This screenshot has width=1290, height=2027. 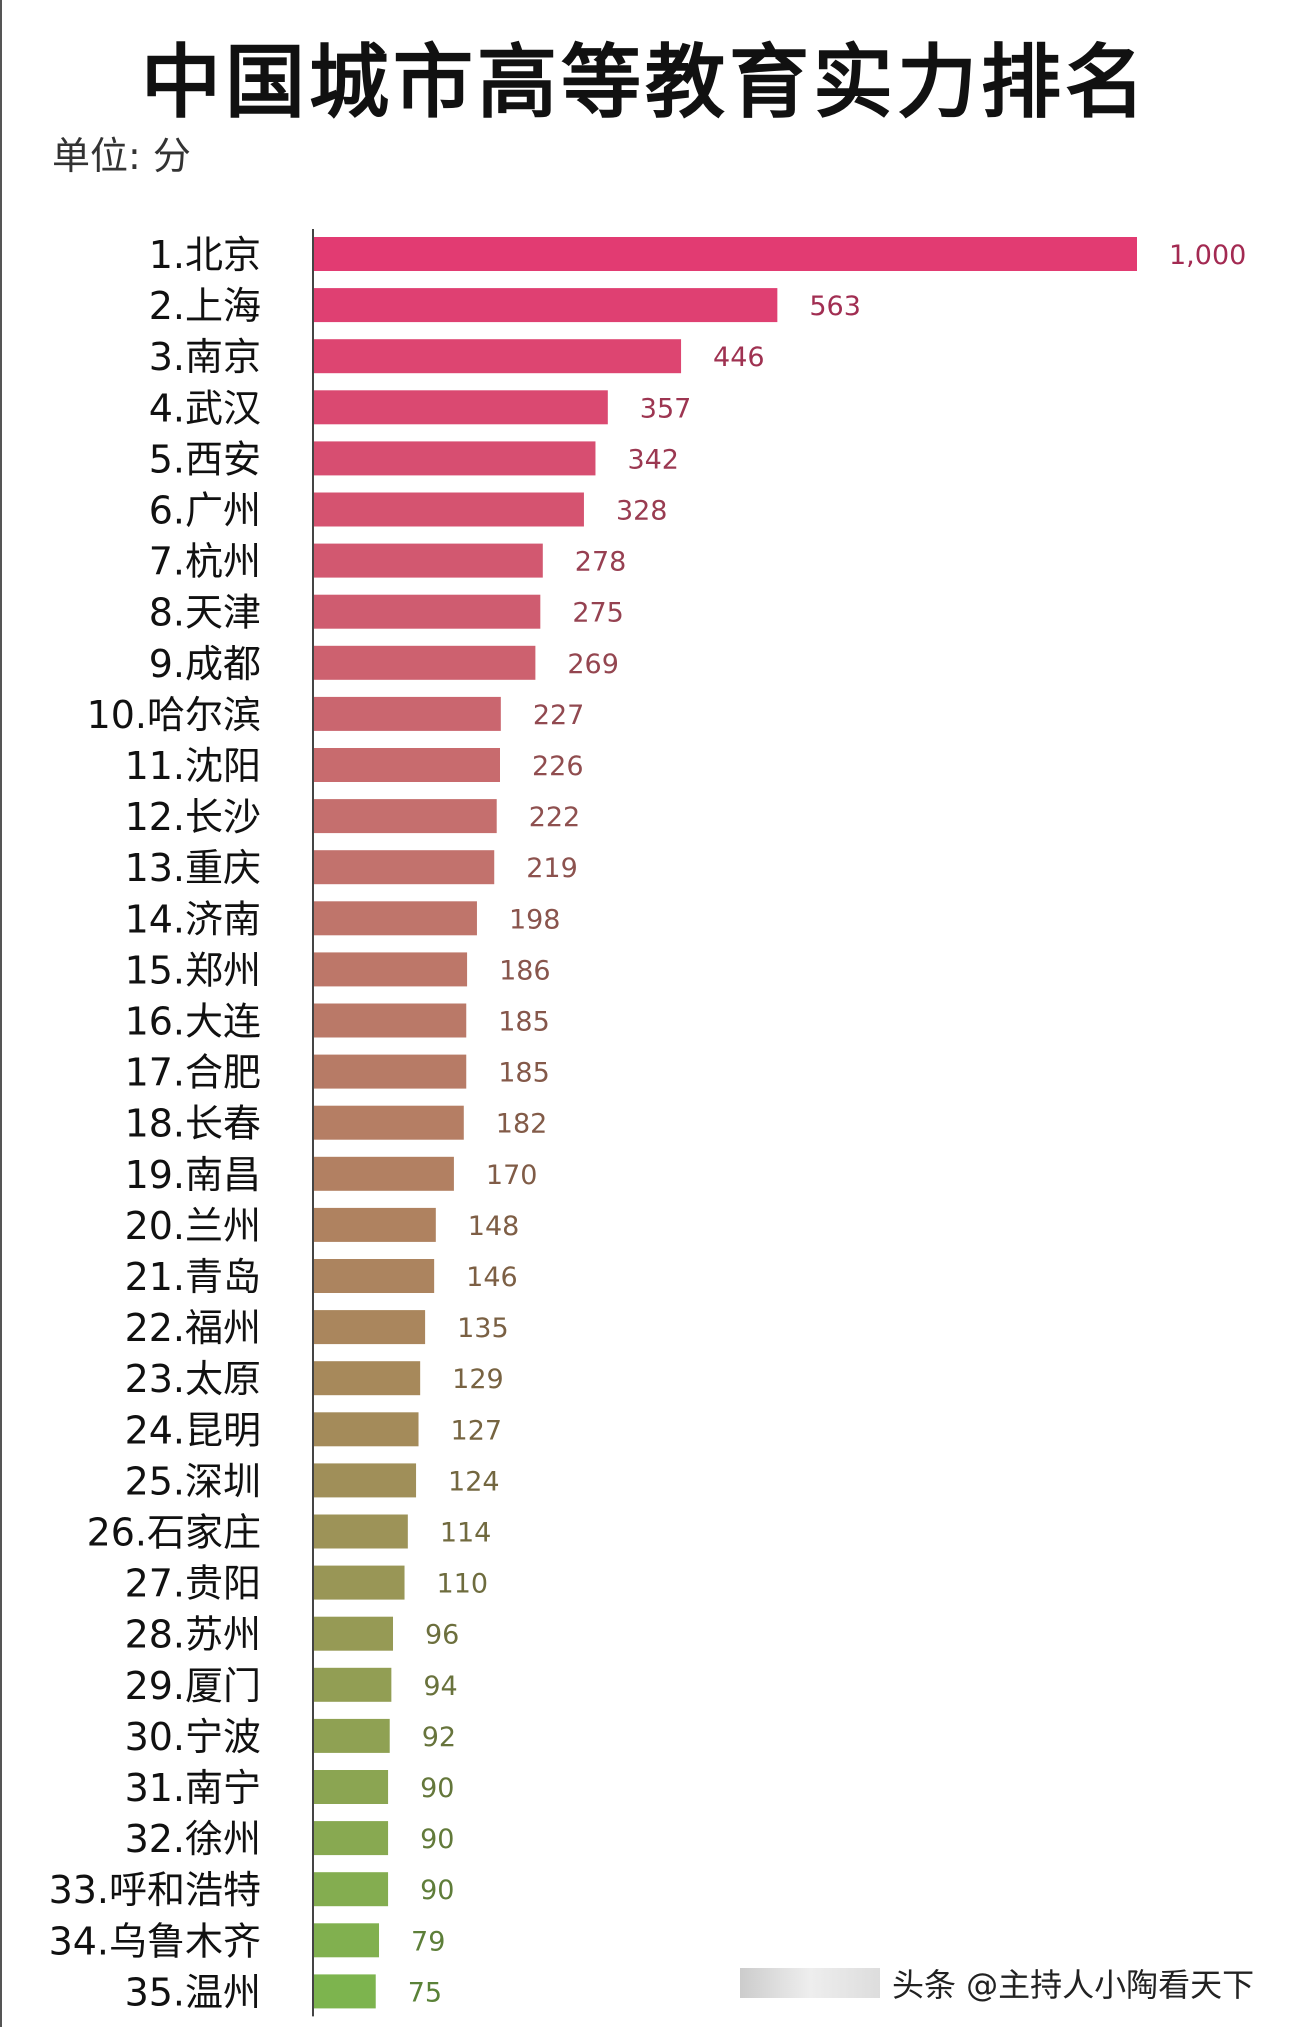 I want to click on category-label: 24.昆明, so click(x=193, y=1430).